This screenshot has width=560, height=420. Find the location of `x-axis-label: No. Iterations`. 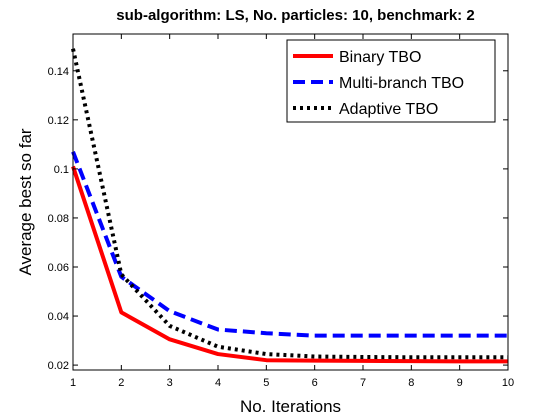

x-axis-label: No. Iterations is located at coordinates (290, 406).